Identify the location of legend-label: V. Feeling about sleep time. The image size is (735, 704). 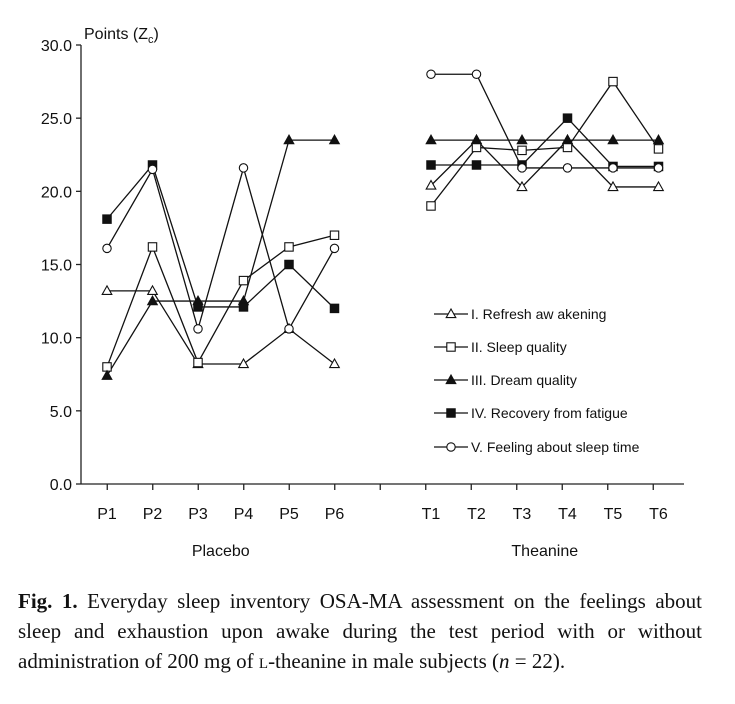
(555, 447).